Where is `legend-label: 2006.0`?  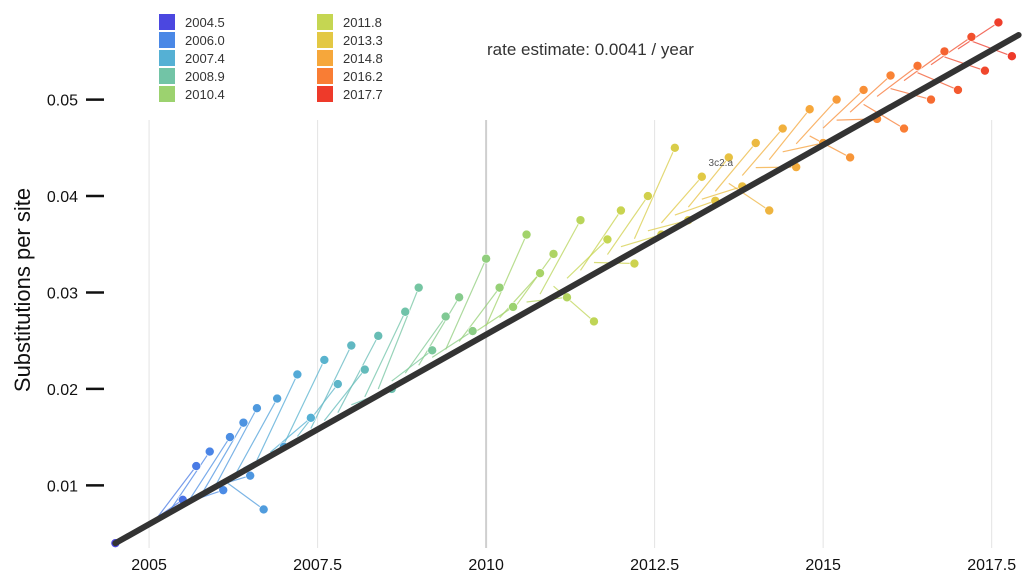
legend-label: 2006.0 is located at coordinates (205, 40).